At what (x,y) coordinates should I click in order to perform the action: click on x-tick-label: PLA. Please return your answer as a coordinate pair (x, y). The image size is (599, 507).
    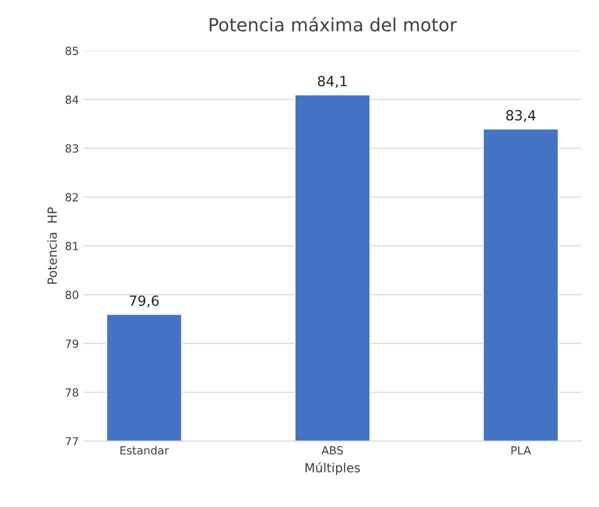
    Looking at the image, I should click on (521, 450).